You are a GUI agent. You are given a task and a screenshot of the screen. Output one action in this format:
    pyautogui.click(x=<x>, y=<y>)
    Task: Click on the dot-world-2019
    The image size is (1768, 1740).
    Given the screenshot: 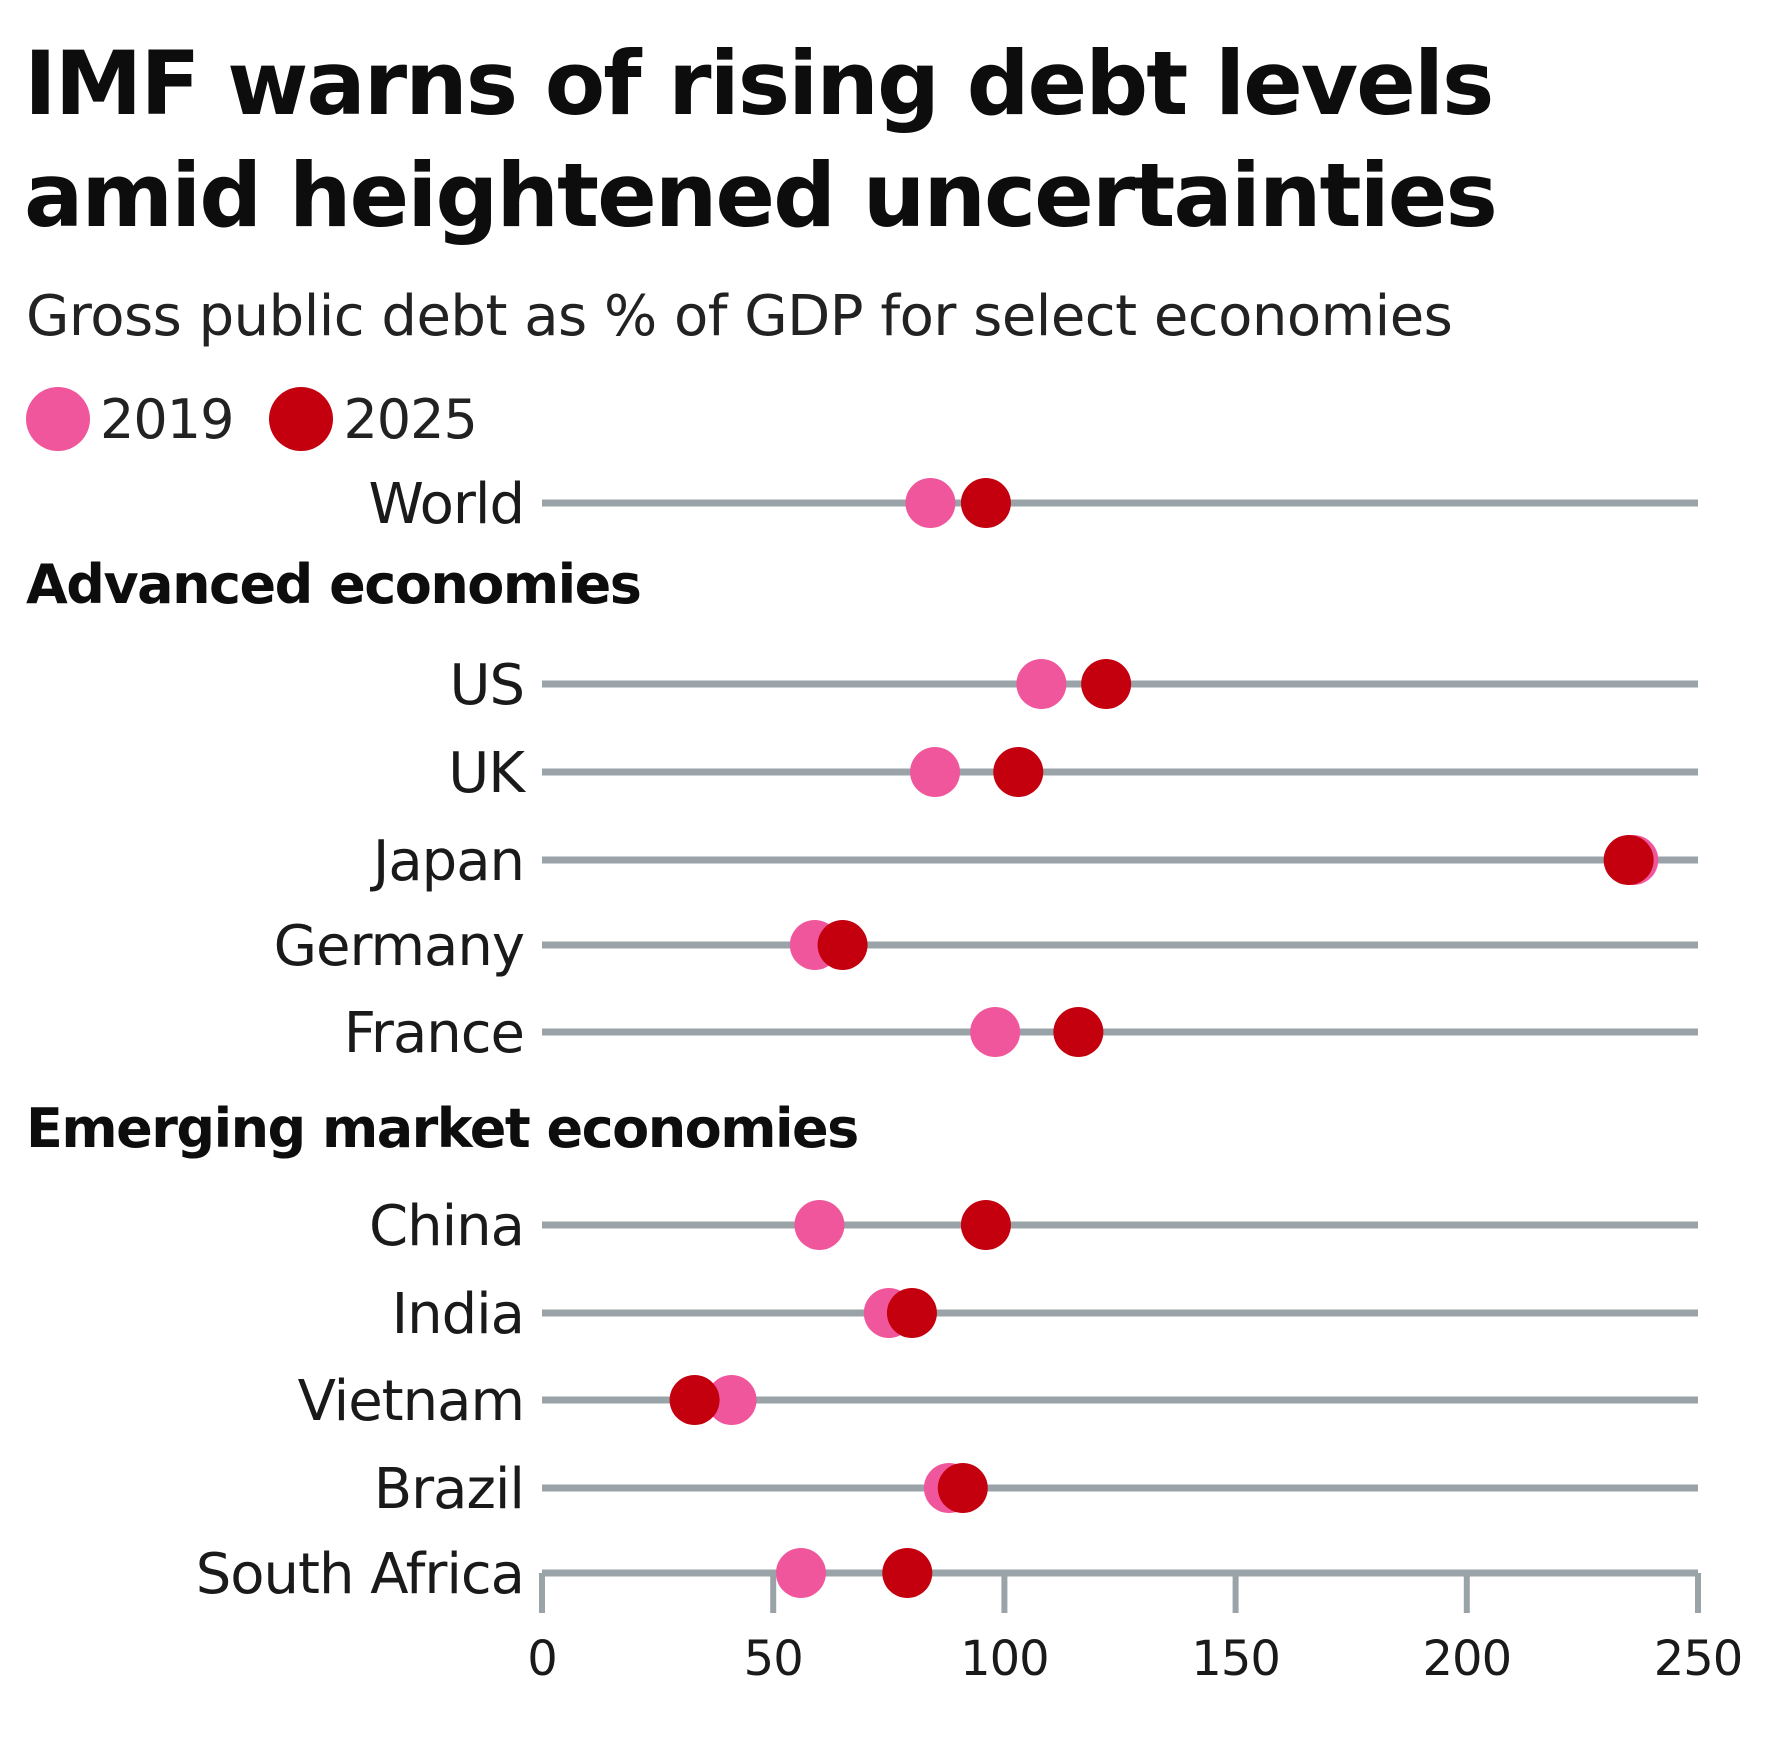 What is the action you would take?
    pyautogui.click(x=930, y=503)
    